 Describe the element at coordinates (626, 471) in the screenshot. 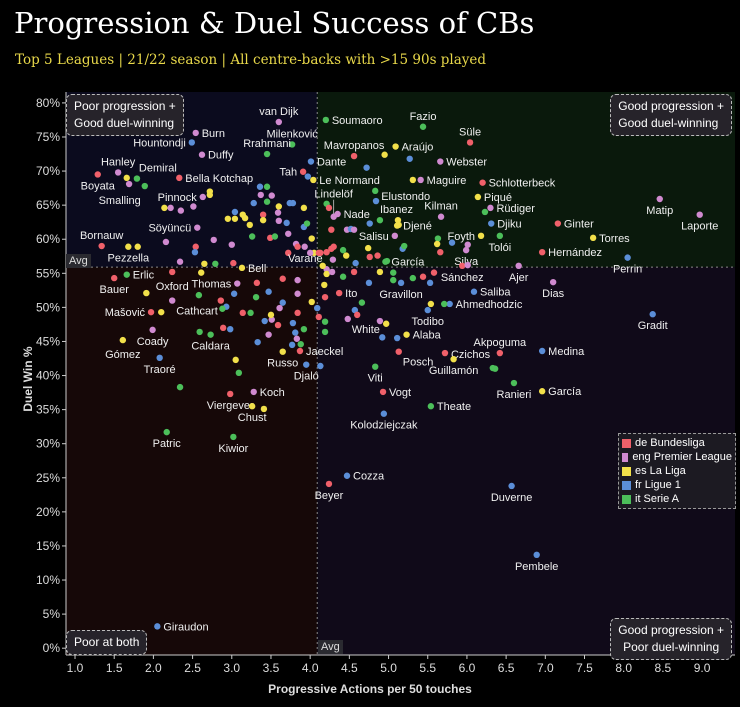

I see `legend-swatch` at that location.